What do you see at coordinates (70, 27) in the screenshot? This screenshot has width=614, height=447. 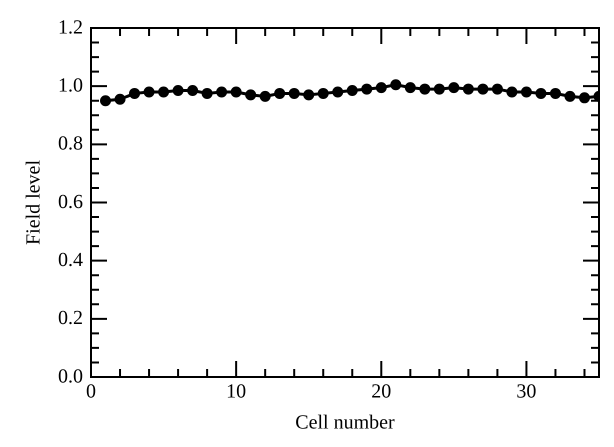 I see `y-tick-label: 1.2` at bounding box center [70, 27].